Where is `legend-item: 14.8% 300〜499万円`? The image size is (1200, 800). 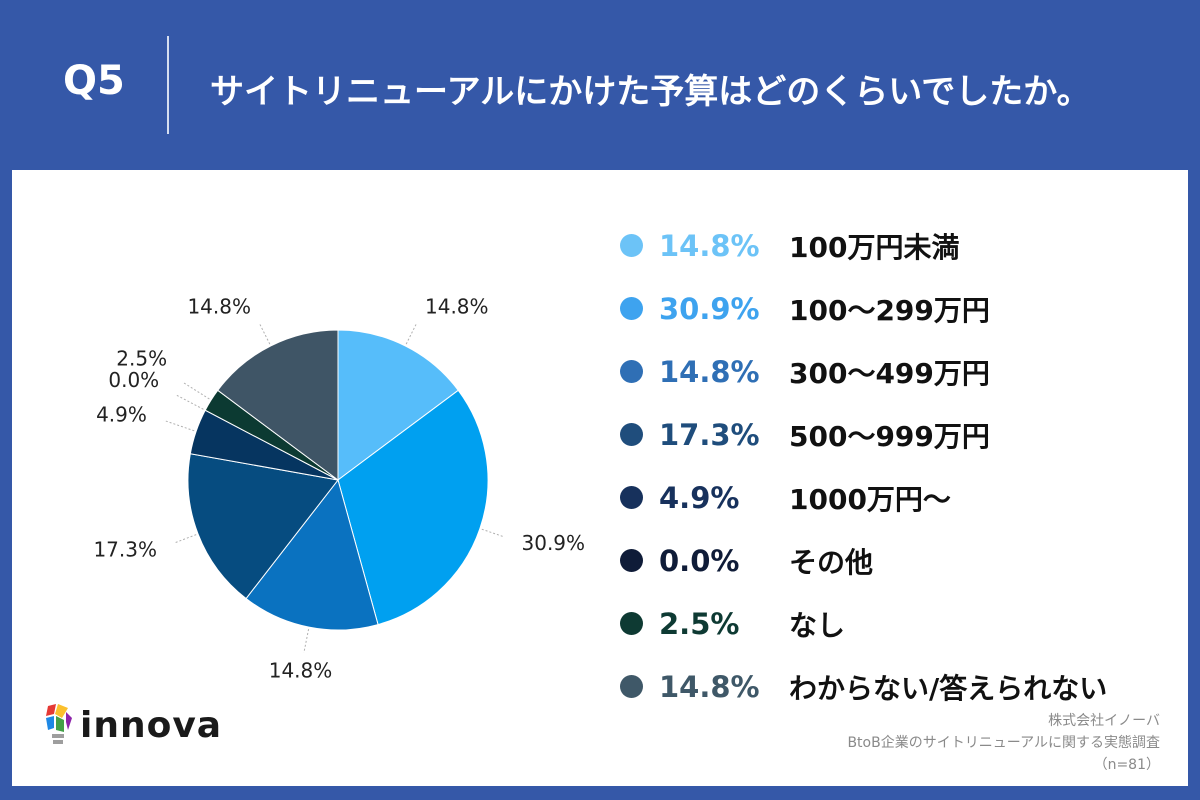
legend-item: 14.8% 300〜499万円 is located at coordinates (863, 371).